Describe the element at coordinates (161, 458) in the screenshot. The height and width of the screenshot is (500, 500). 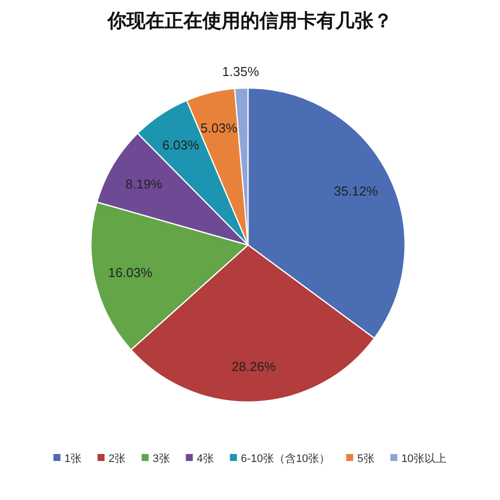
I see `legend-label: 3张` at that location.